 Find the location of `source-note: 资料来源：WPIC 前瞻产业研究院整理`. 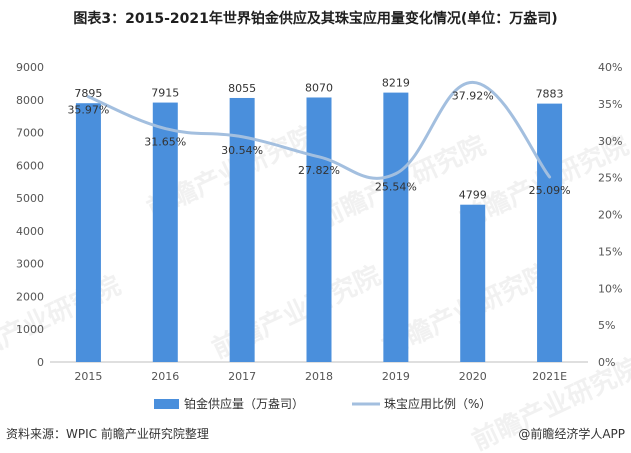

source-note: 资料来源：WPIC 前瞻产业研究院整理 is located at coordinates (107, 434).